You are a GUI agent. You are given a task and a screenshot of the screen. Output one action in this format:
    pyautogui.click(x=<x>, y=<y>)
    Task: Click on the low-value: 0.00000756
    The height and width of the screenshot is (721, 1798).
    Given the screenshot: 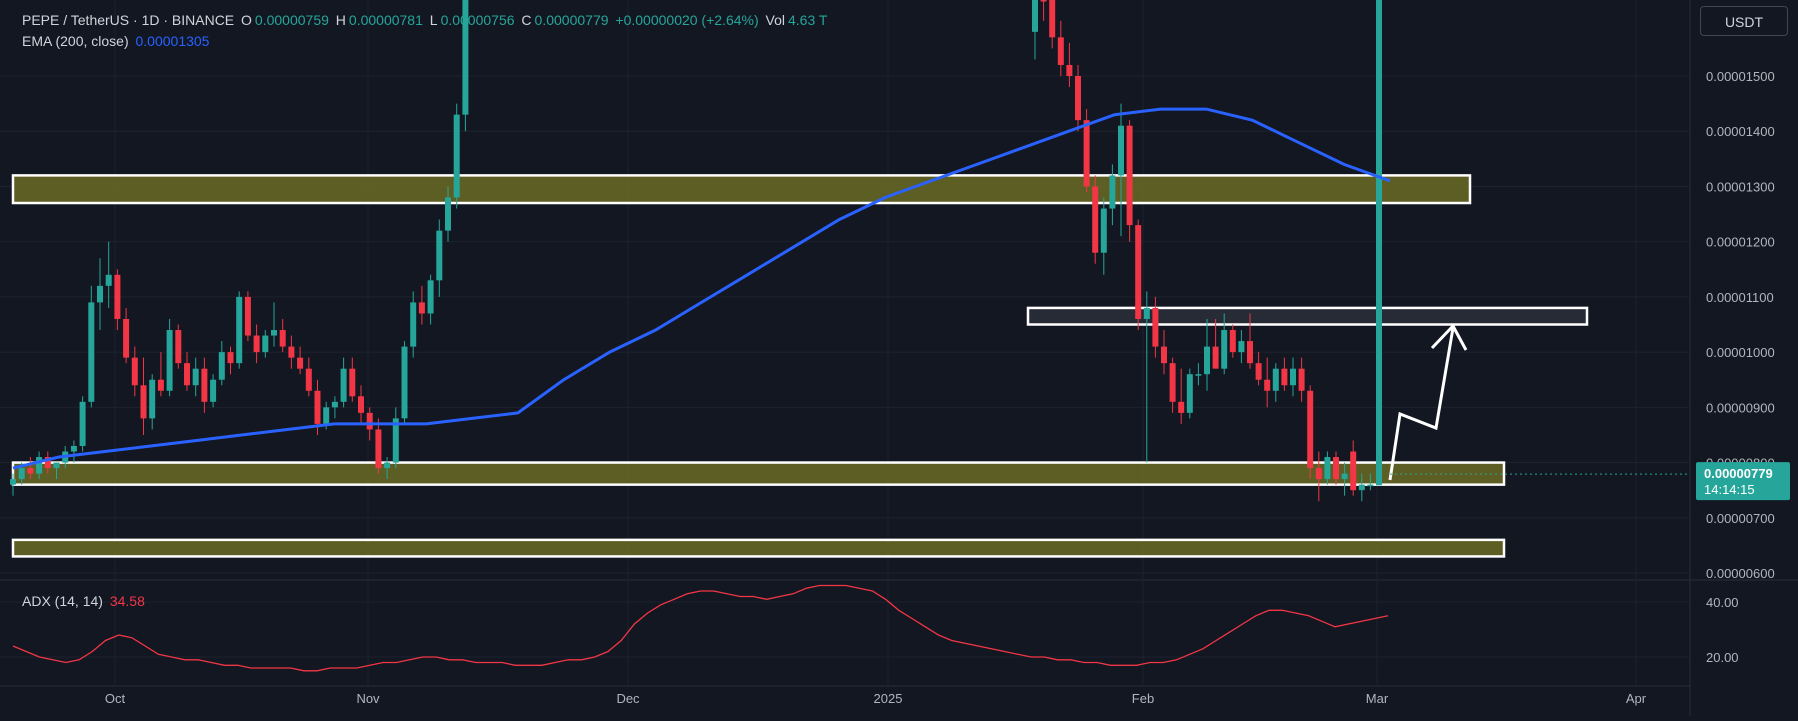 What is the action you would take?
    pyautogui.click(x=477, y=20)
    